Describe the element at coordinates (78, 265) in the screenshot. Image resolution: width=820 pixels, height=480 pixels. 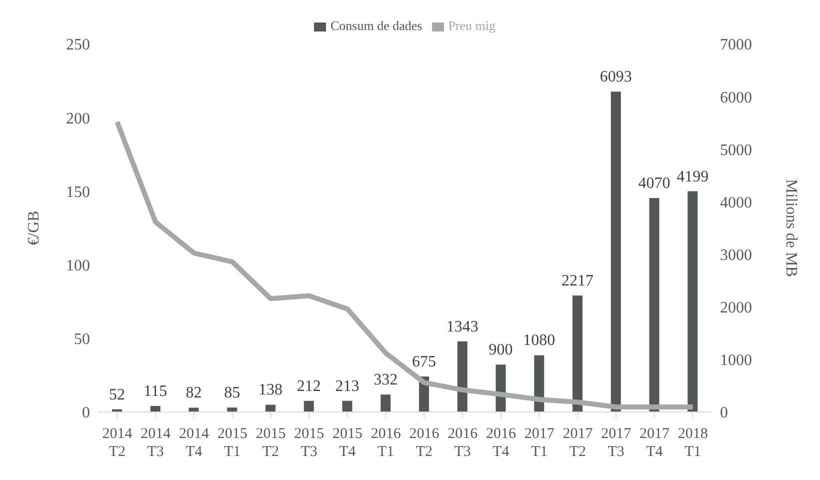
I see `y-tick-label: 100` at that location.